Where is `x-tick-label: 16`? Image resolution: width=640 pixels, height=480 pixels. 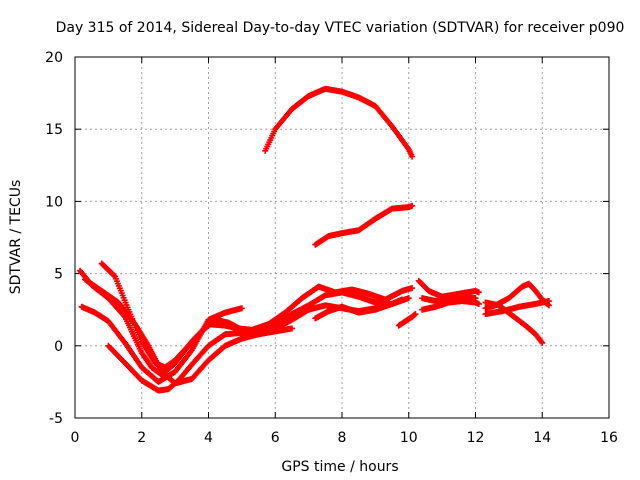
x-tick-label: 16 is located at coordinates (609, 438).